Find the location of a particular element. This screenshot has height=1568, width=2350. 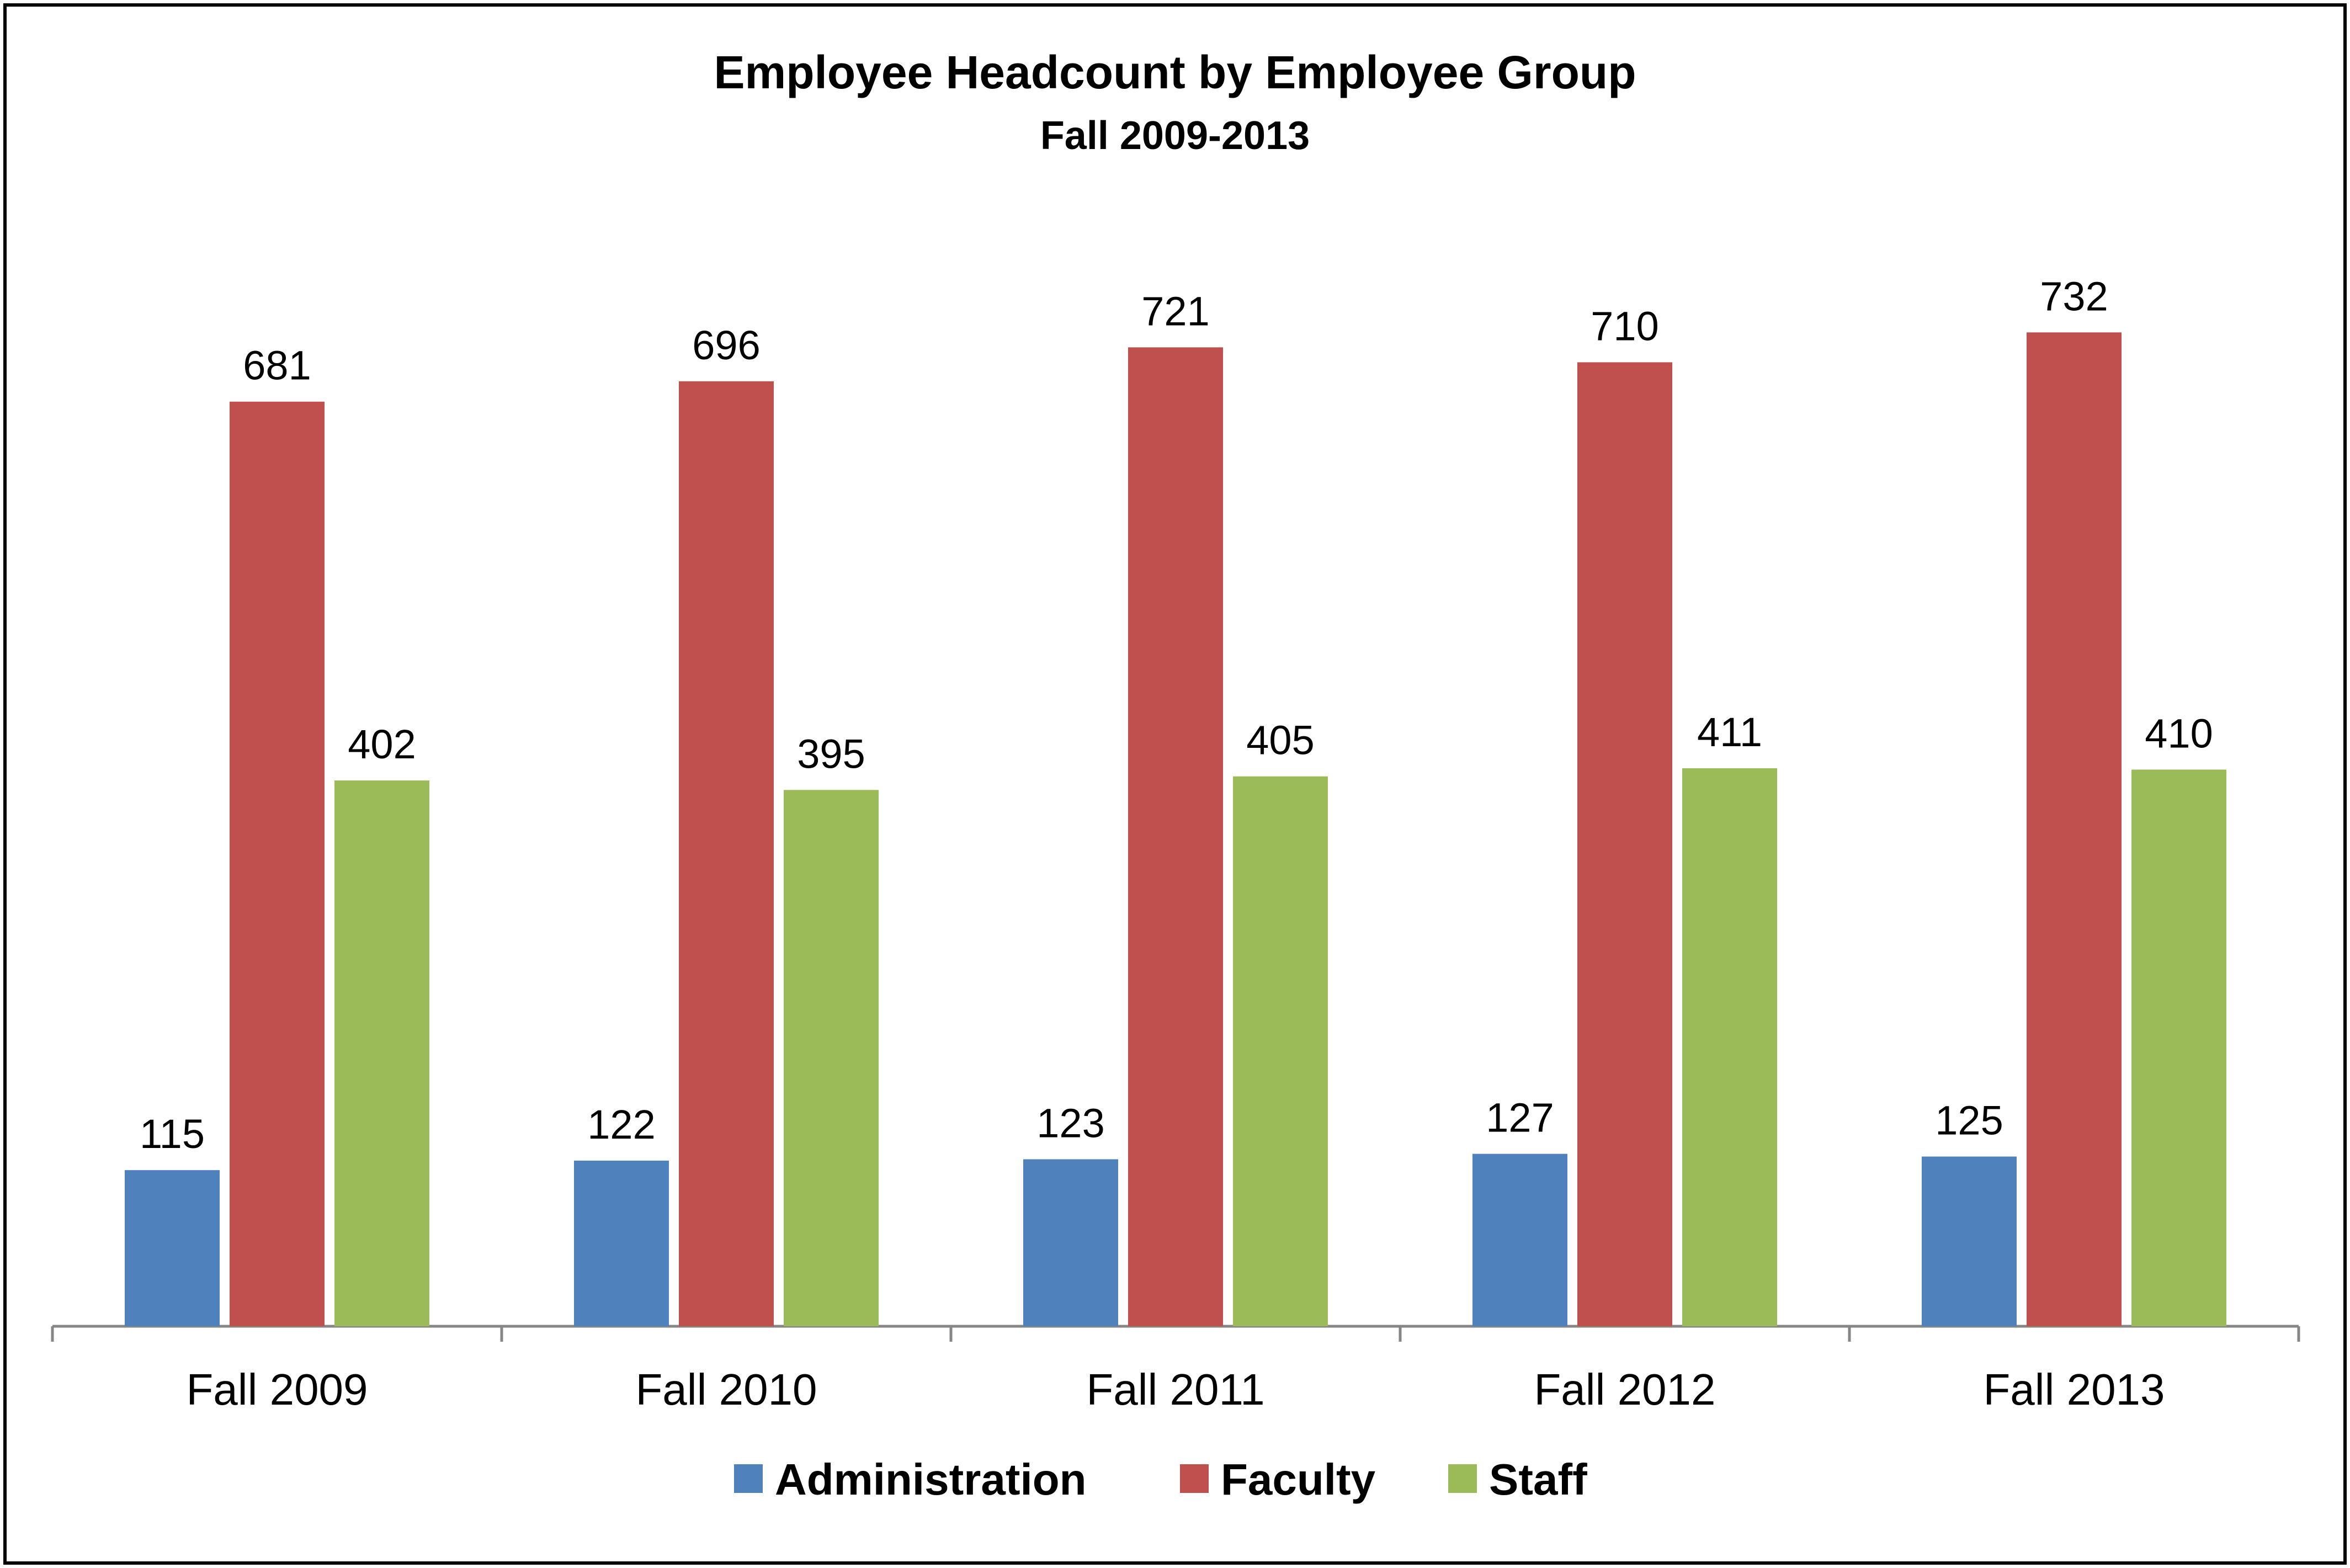

bar-faculty-fall-2011 is located at coordinates (1175, 837).